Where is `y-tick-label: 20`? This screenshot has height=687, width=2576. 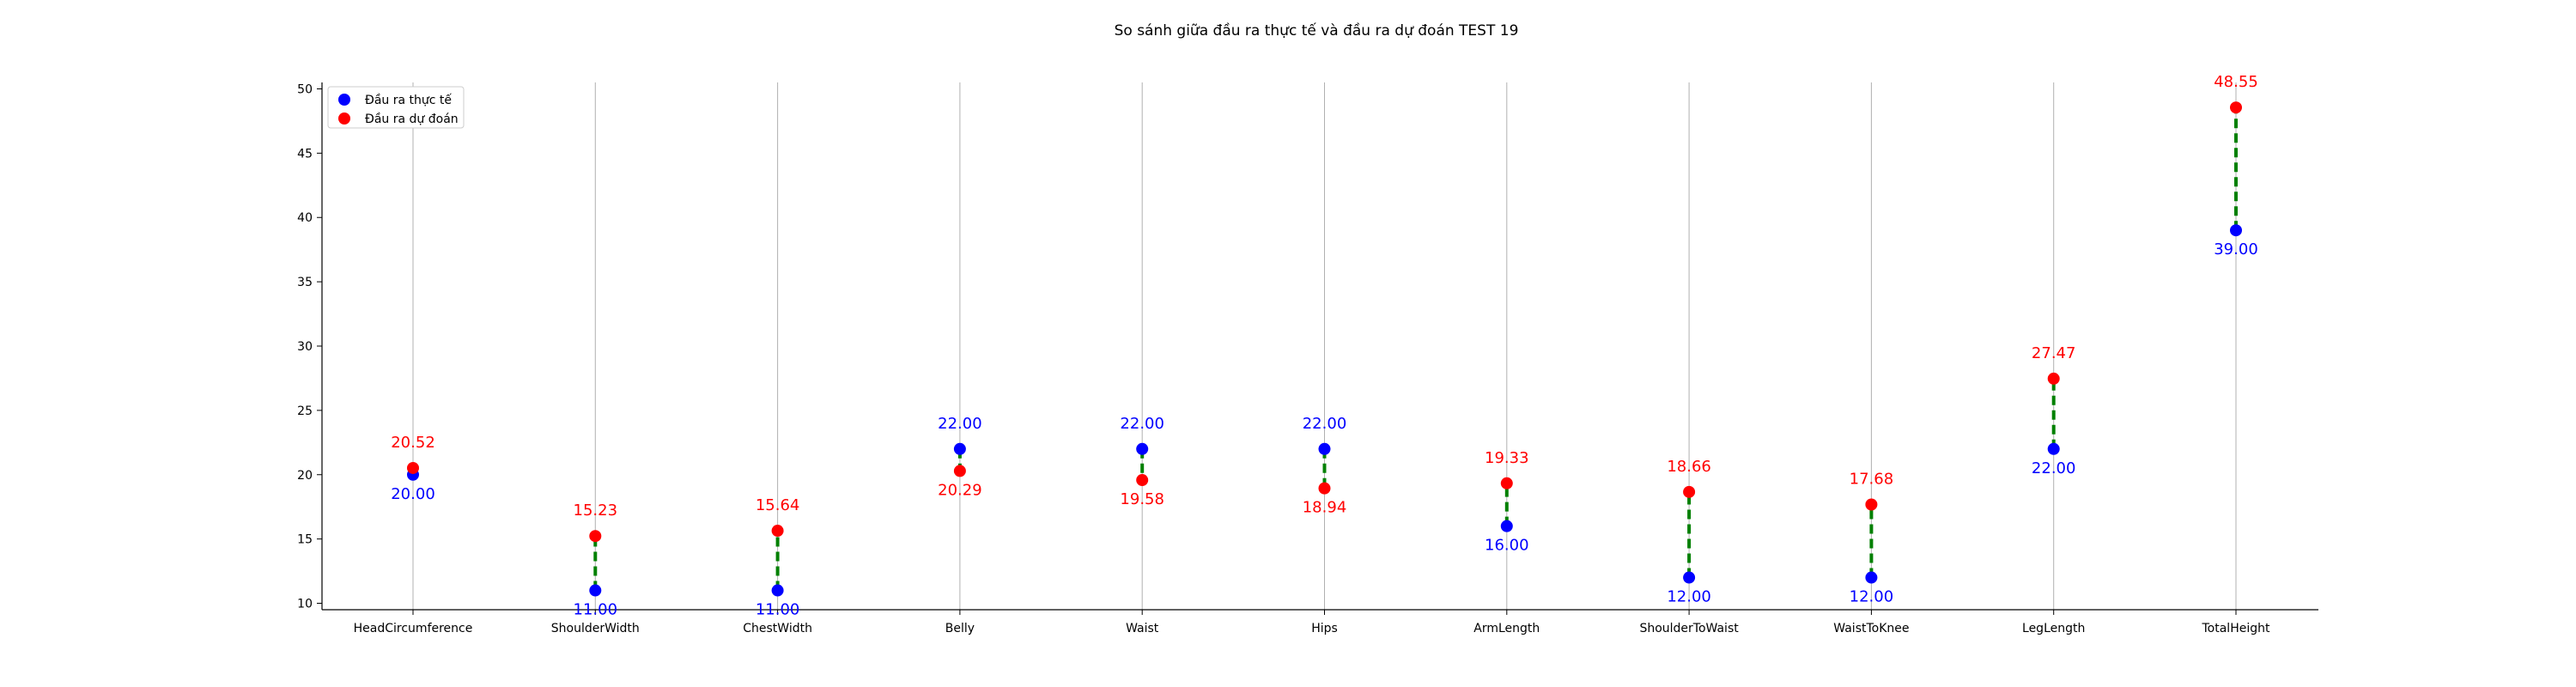
y-tick-label: 20 is located at coordinates (305, 476).